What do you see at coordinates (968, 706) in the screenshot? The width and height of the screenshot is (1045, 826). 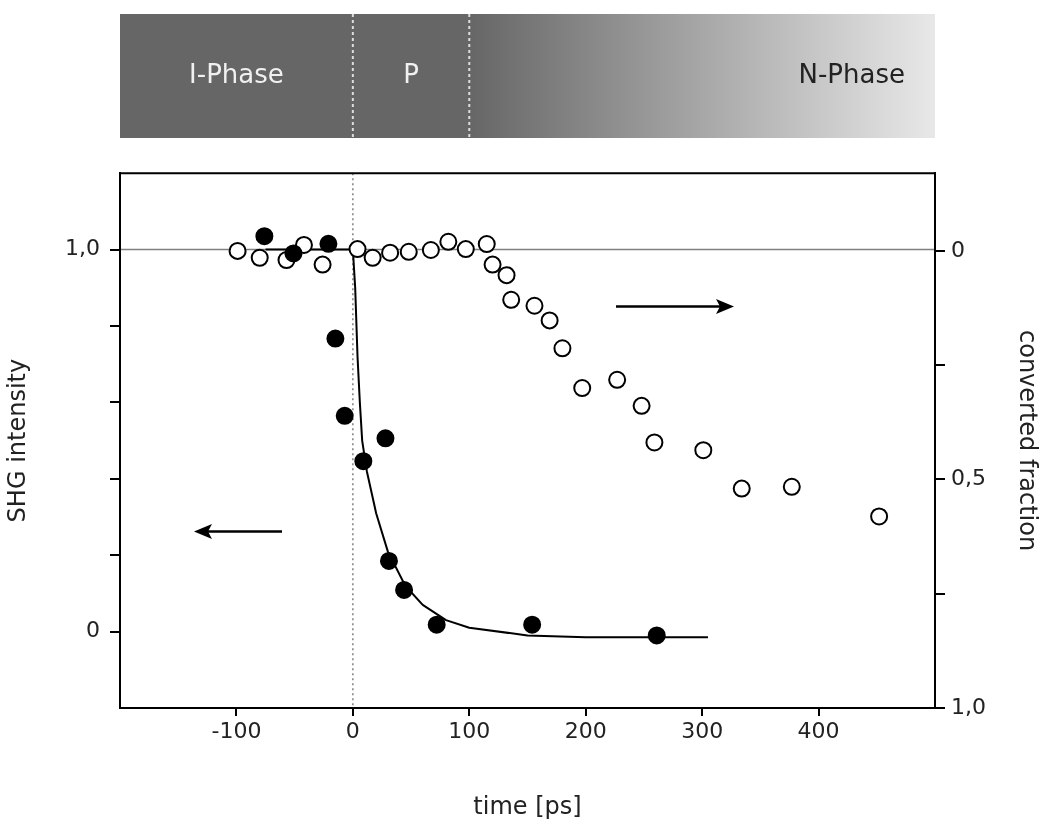 I see `y2-tick-label: 1,0` at bounding box center [968, 706].